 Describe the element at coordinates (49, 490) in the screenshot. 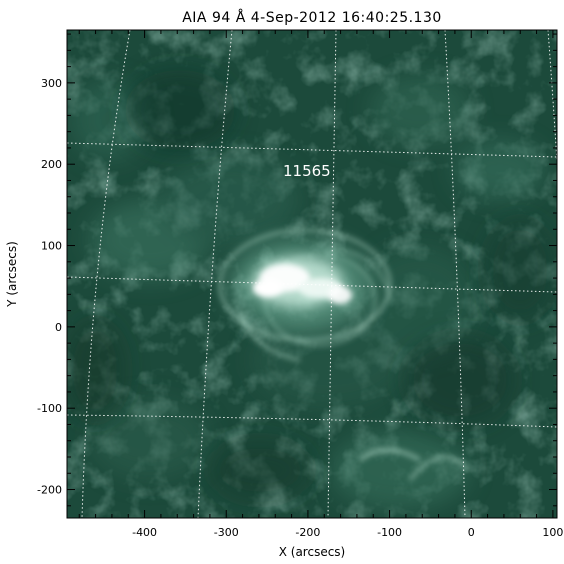

I see `y-tick-label: -200` at that location.